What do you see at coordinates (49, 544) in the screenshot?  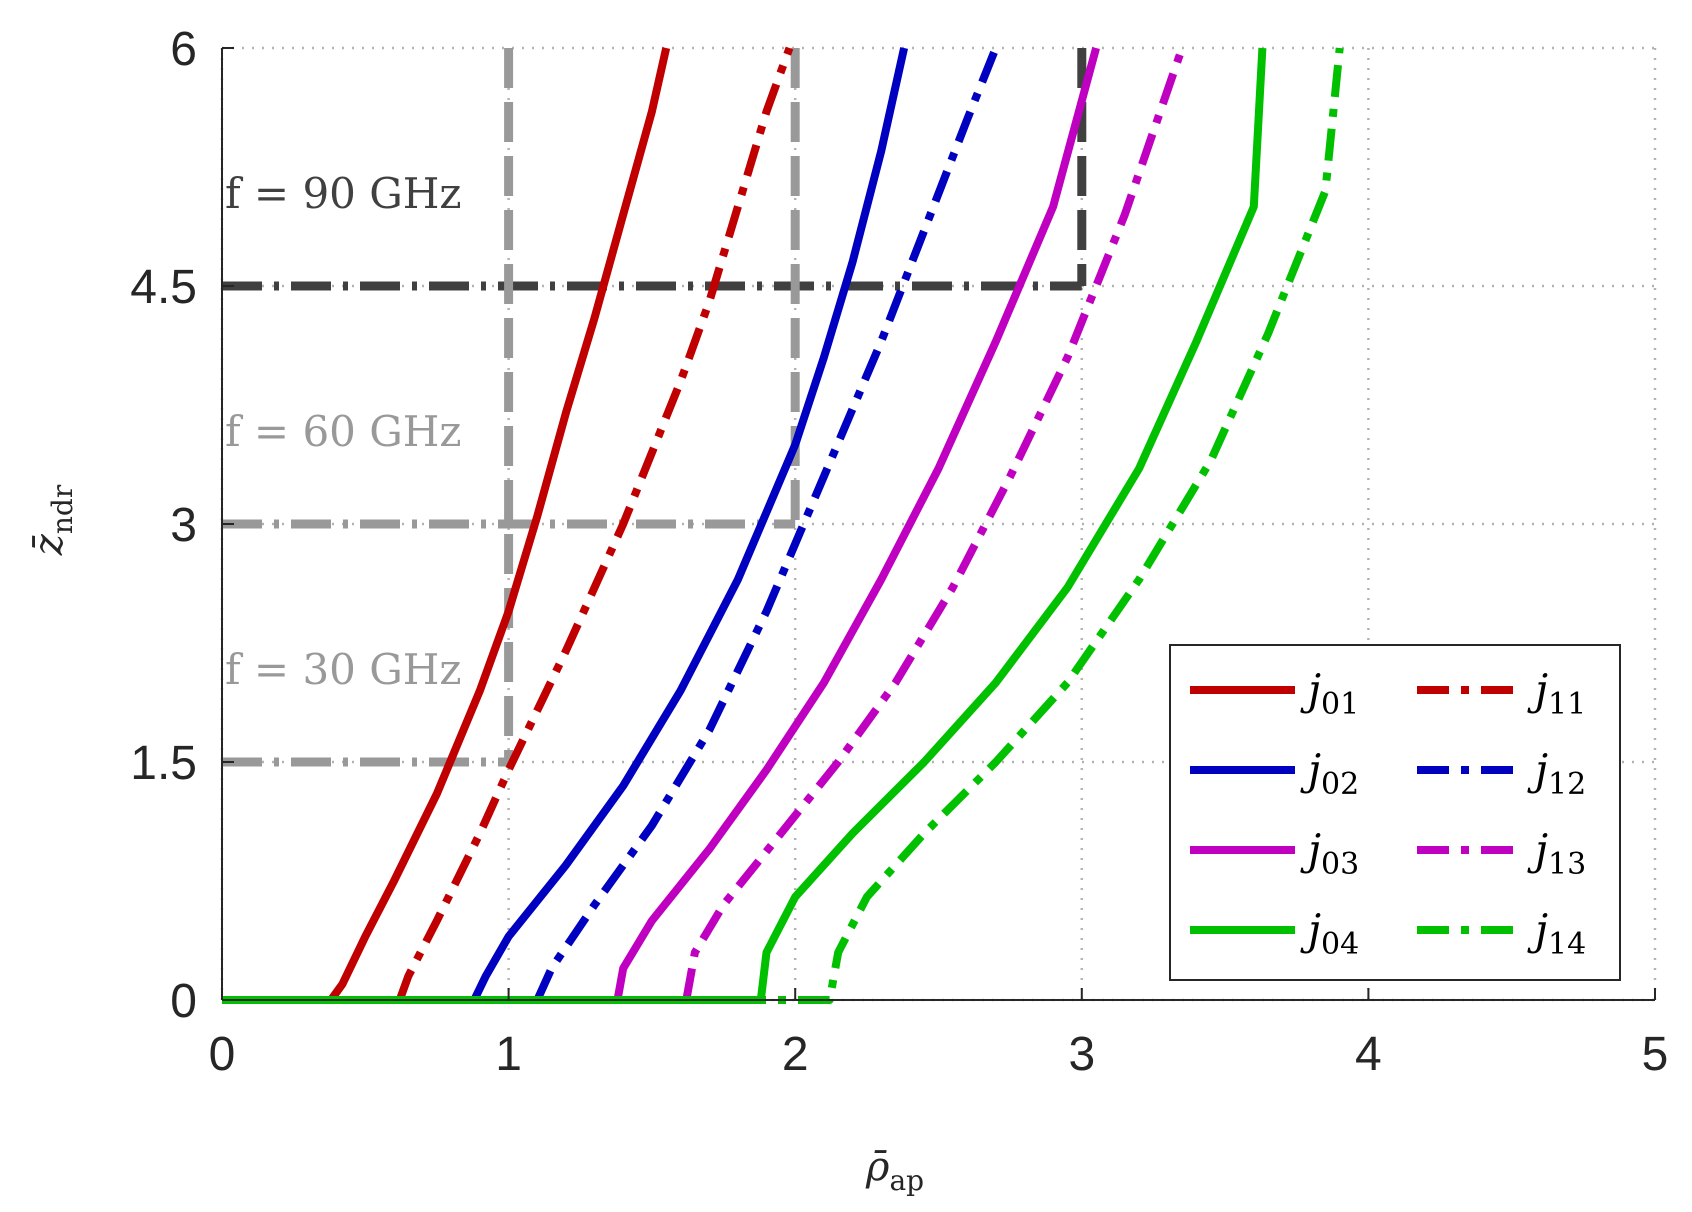 I see `y-axis-label-symbol: z̄` at bounding box center [49, 544].